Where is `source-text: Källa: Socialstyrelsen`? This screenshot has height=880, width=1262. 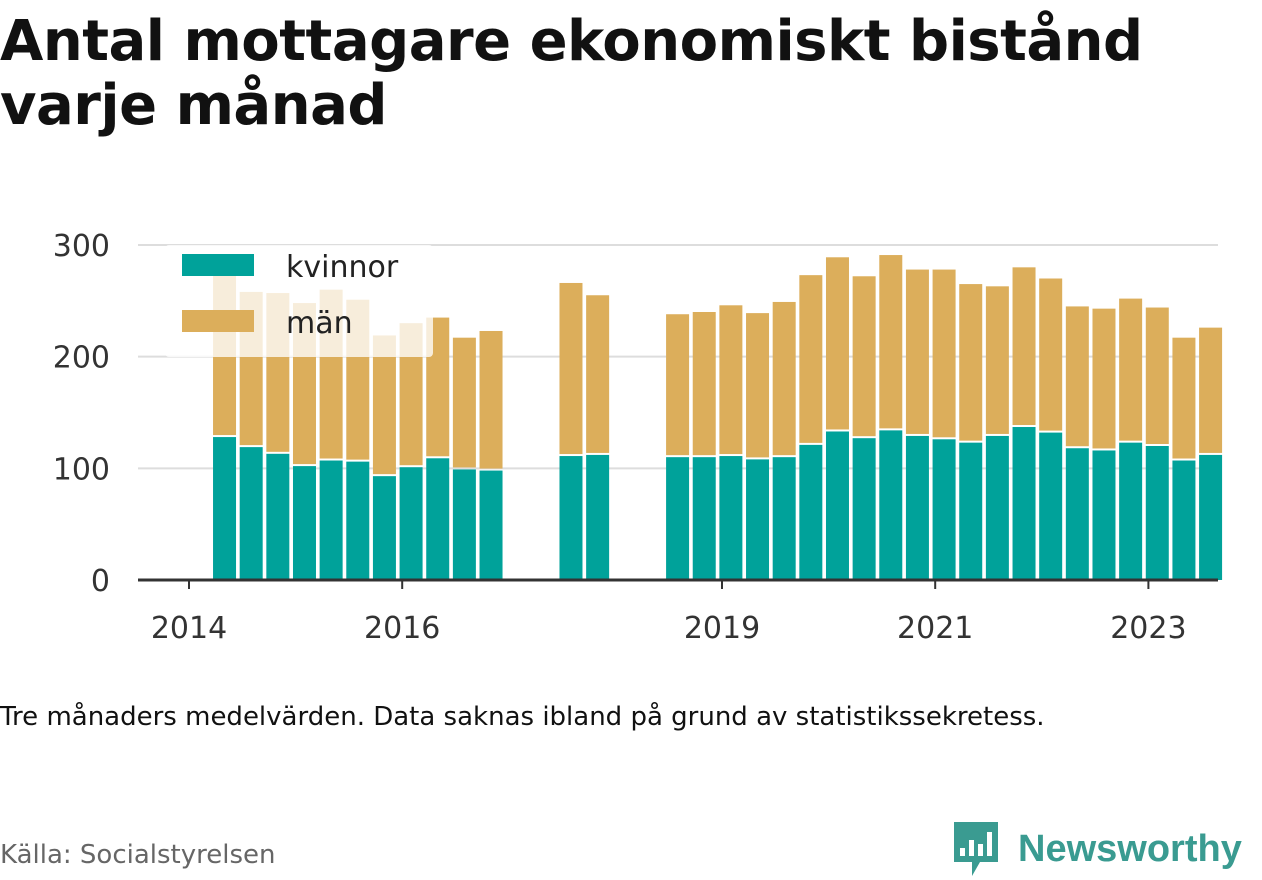
source-text: Källa: Socialstyrelsen is located at coordinates (138, 855).